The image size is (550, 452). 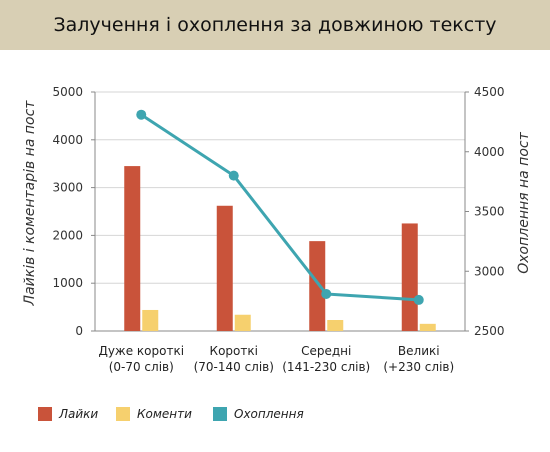 What do you see at coordinates (45, 414) in the screenshot?
I see `legend-swatch-likes` at bounding box center [45, 414].